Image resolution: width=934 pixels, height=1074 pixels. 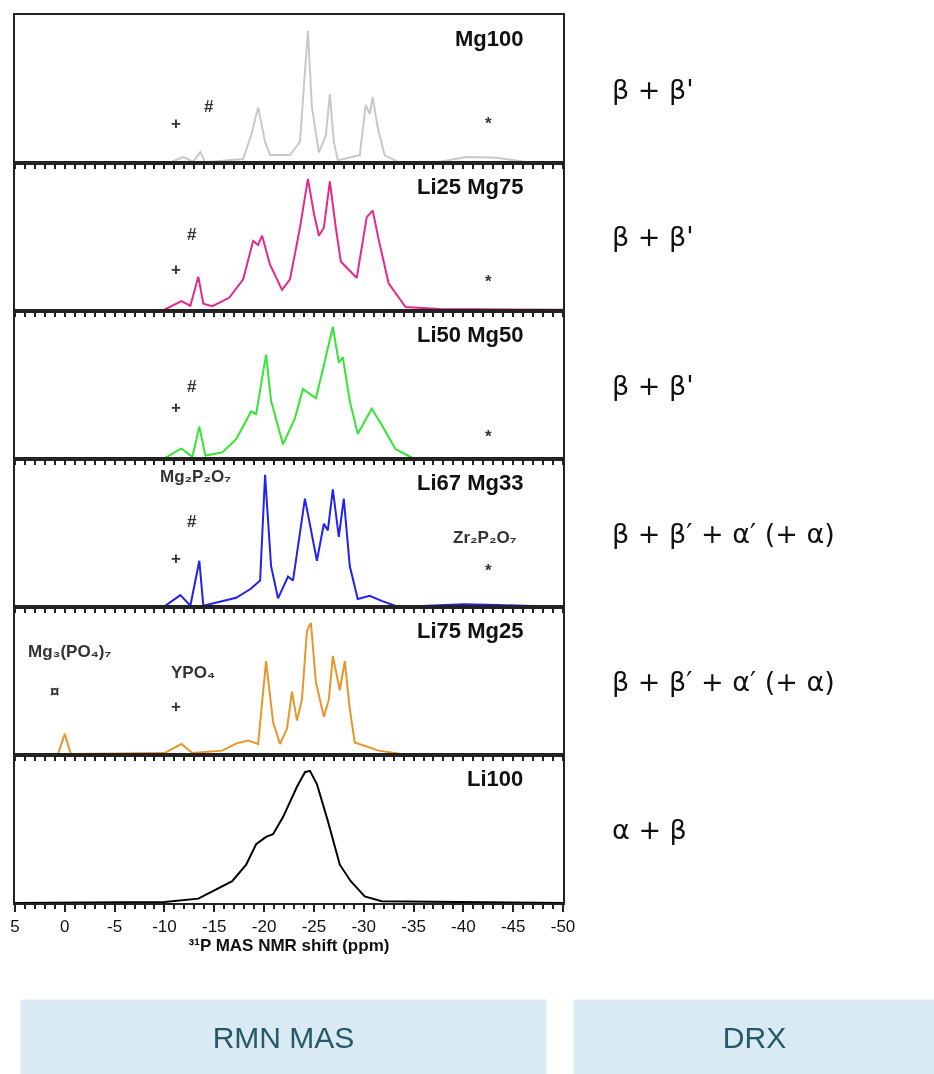 What do you see at coordinates (470, 186) in the screenshot?
I see `chart-title: Li25 Mg75` at bounding box center [470, 186].